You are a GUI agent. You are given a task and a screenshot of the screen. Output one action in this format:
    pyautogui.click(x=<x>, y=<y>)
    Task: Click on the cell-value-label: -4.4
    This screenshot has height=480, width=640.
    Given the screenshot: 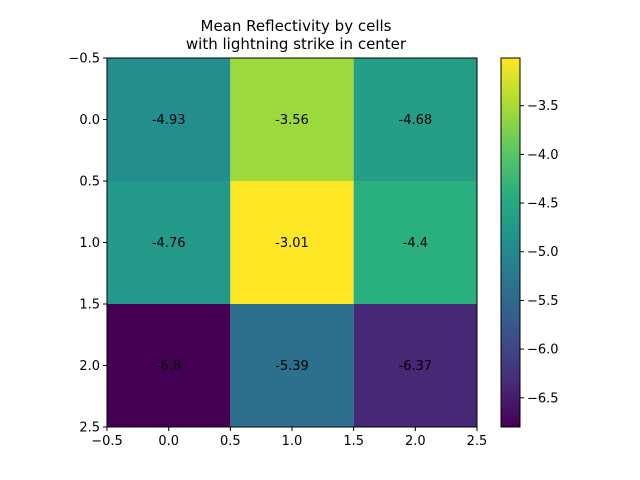 What is the action you would take?
    pyautogui.click(x=415, y=243)
    